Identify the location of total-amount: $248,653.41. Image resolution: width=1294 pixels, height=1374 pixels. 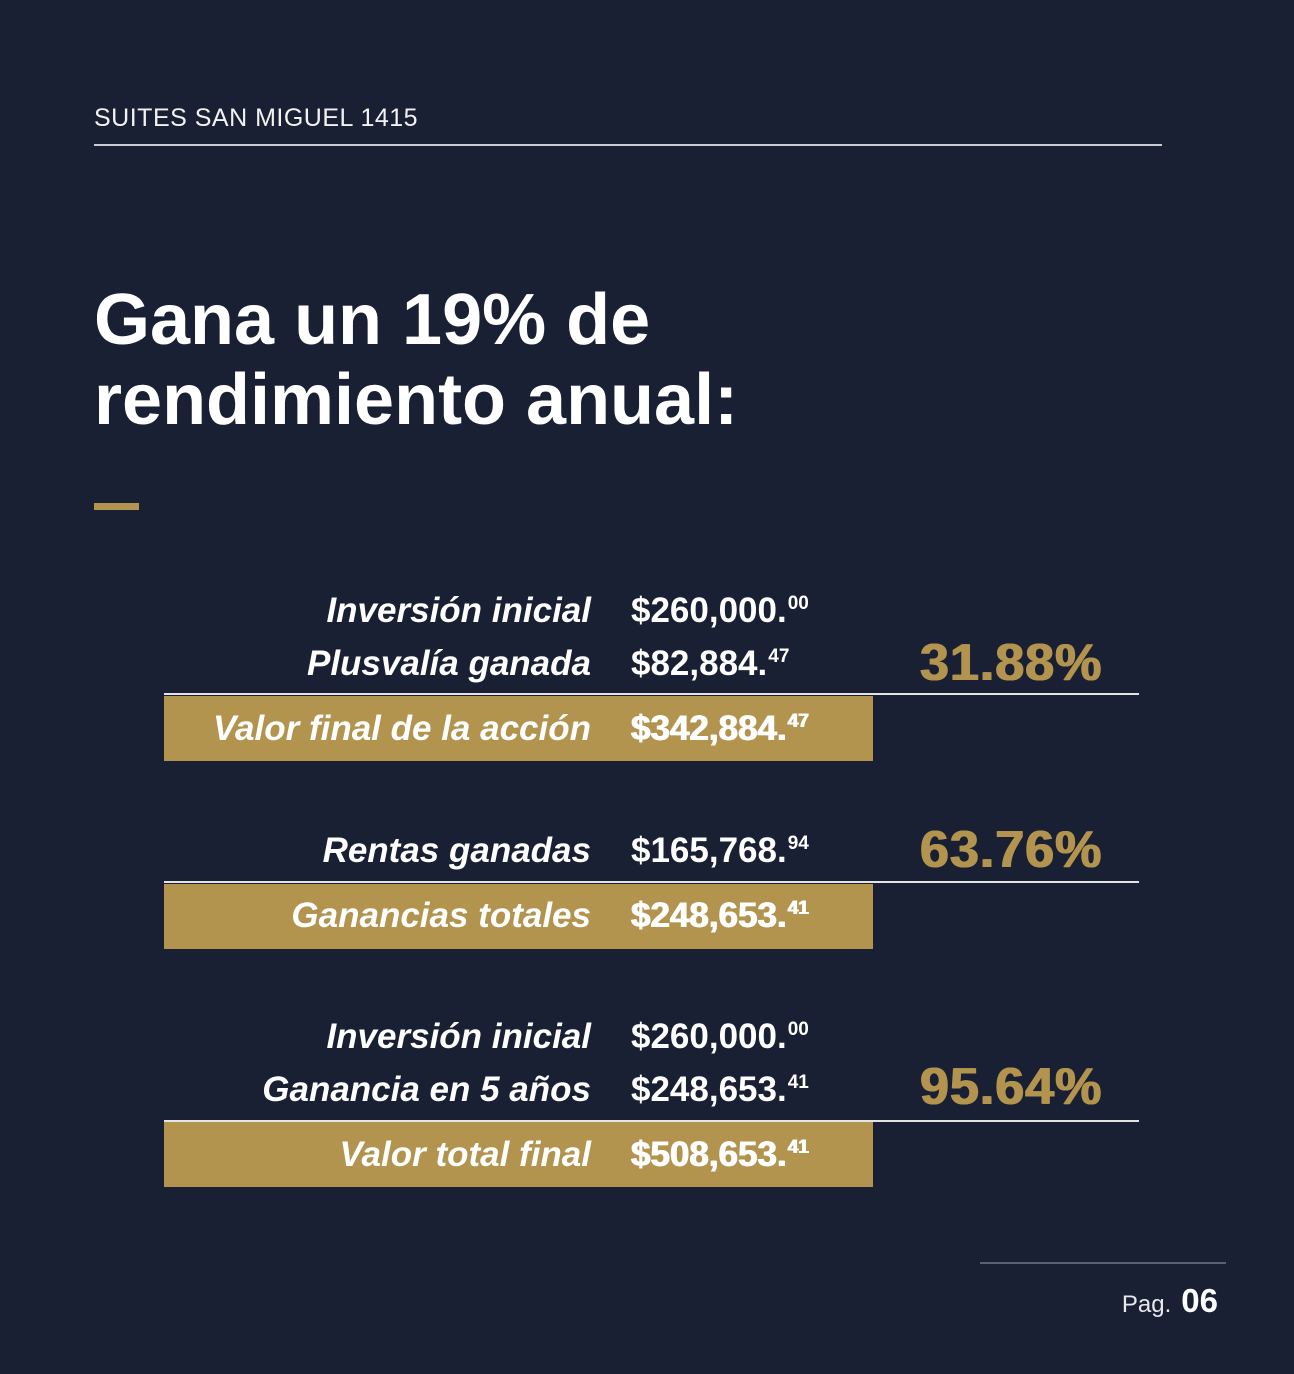
(720, 916).